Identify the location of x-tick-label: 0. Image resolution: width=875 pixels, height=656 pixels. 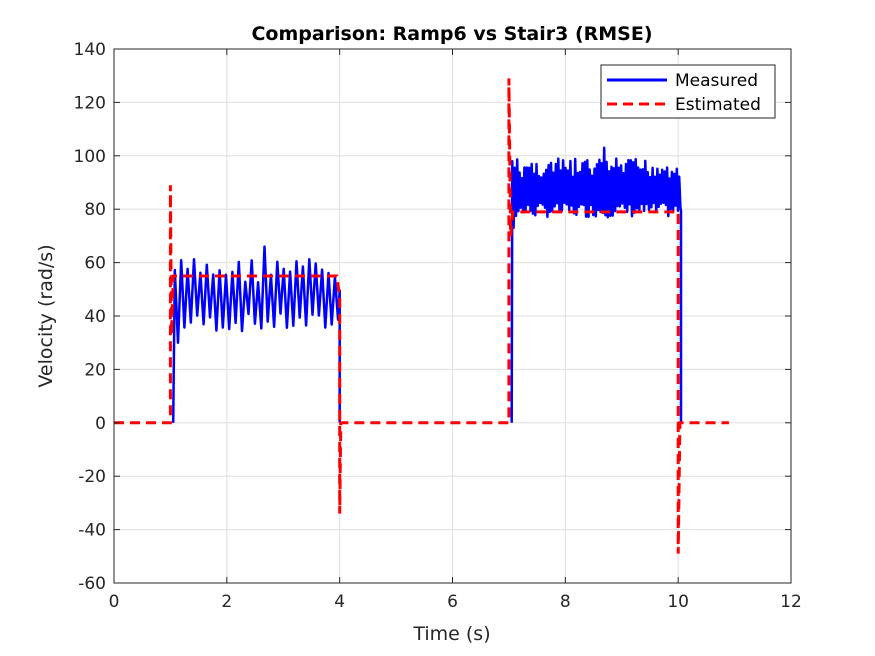
(114, 602).